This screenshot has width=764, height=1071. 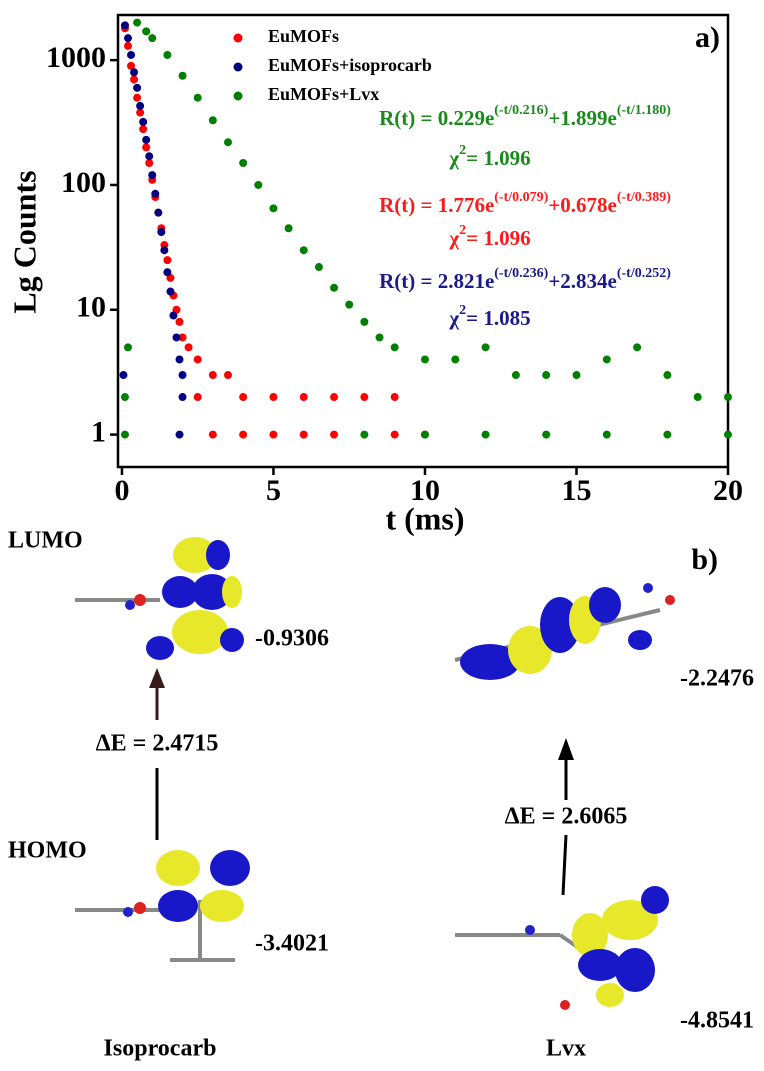 What do you see at coordinates (436, 205) in the screenshot?
I see `equation-part: R(t) = 1.776e` at bounding box center [436, 205].